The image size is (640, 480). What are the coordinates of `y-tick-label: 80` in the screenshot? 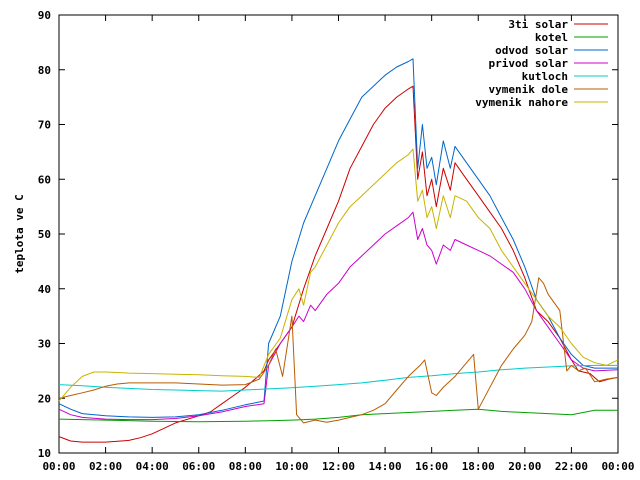 It's located at (44, 70).